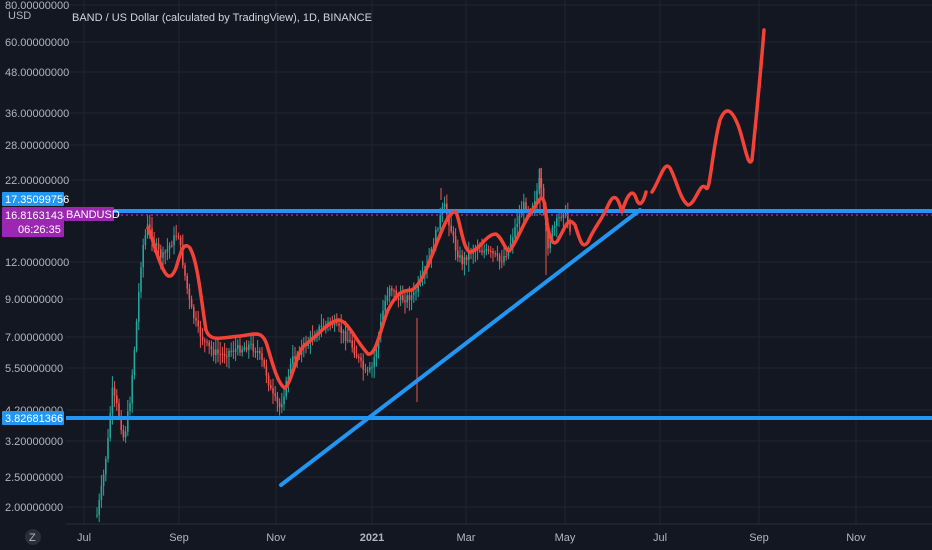  Describe the element at coordinates (37, 263) in the screenshot. I see `price-tick-label: 12.00000000` at that location.